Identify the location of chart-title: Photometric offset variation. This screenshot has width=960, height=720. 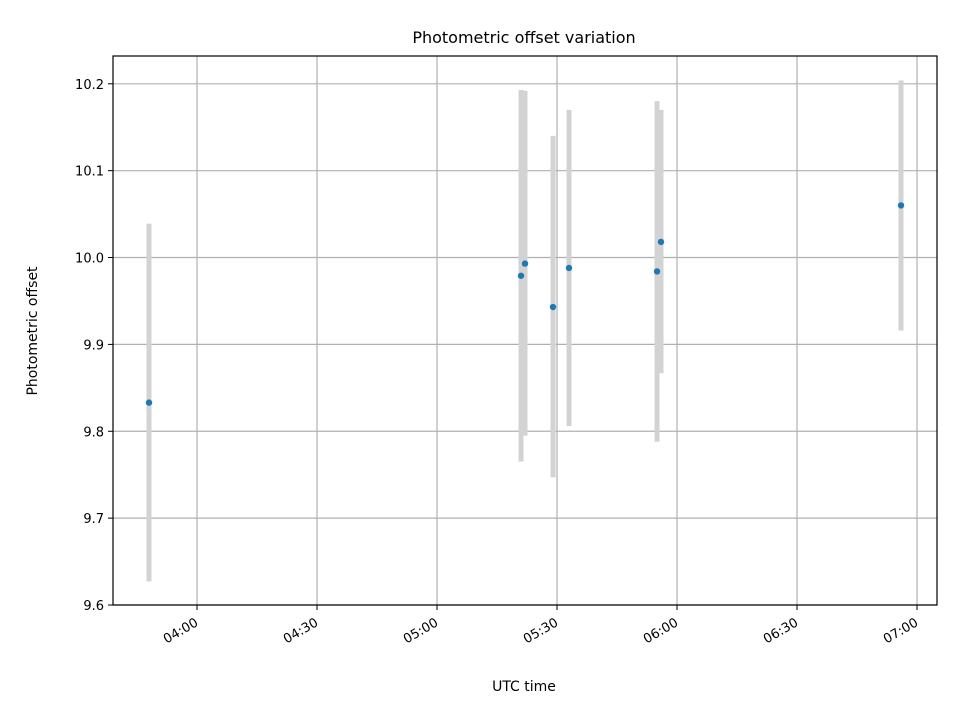
(523, 37).